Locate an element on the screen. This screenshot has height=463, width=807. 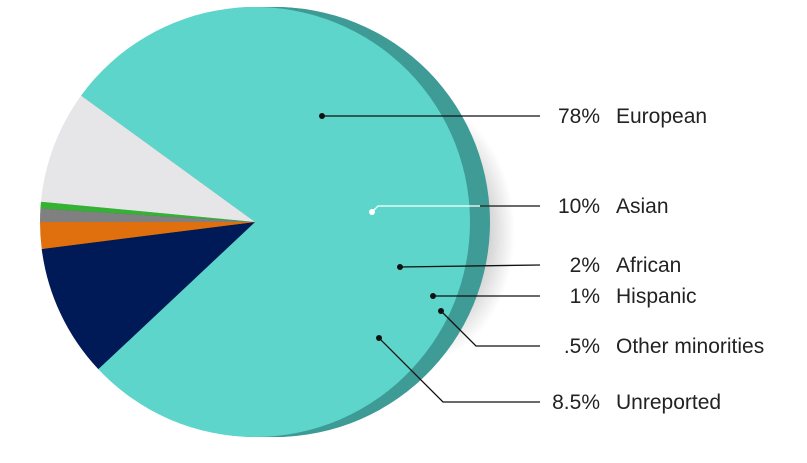
slice-percent-label: 10% is located at coordinates (579, 206).